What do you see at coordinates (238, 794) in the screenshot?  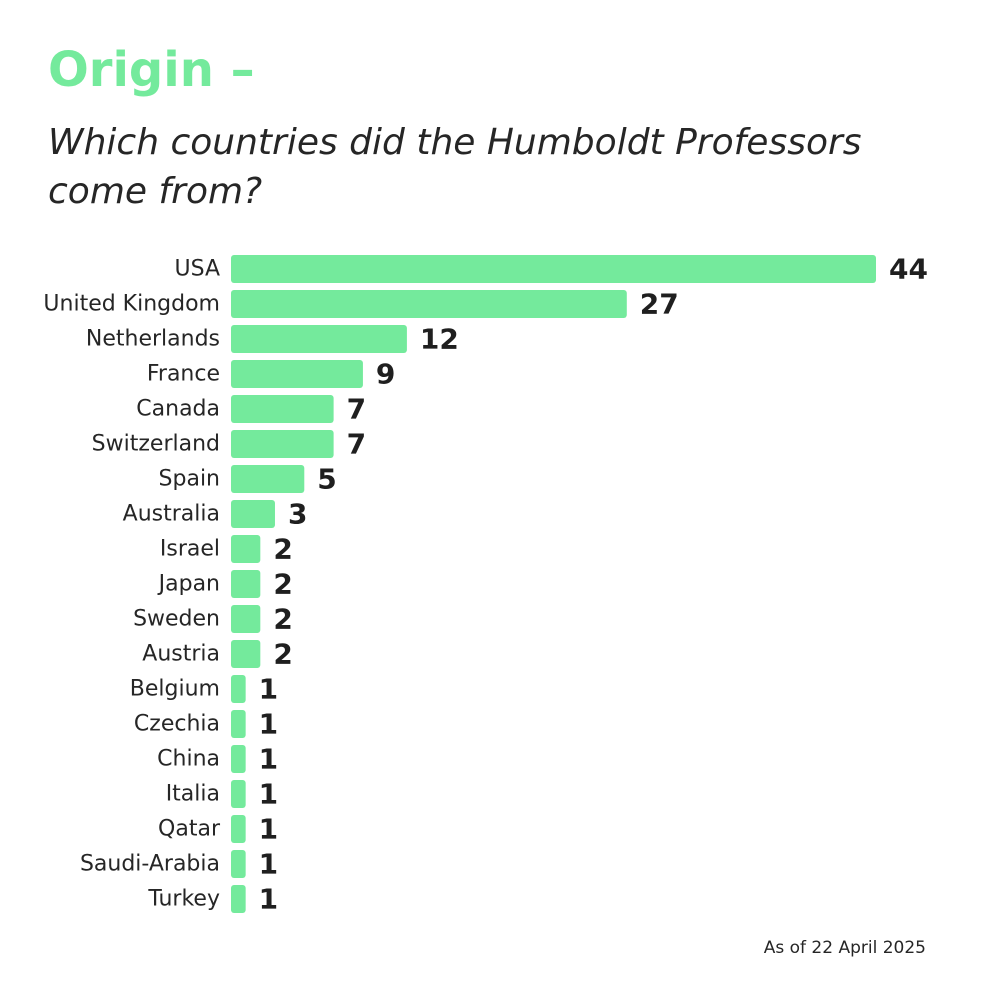 I see `bar-italia` at bounding box center [238, 794].